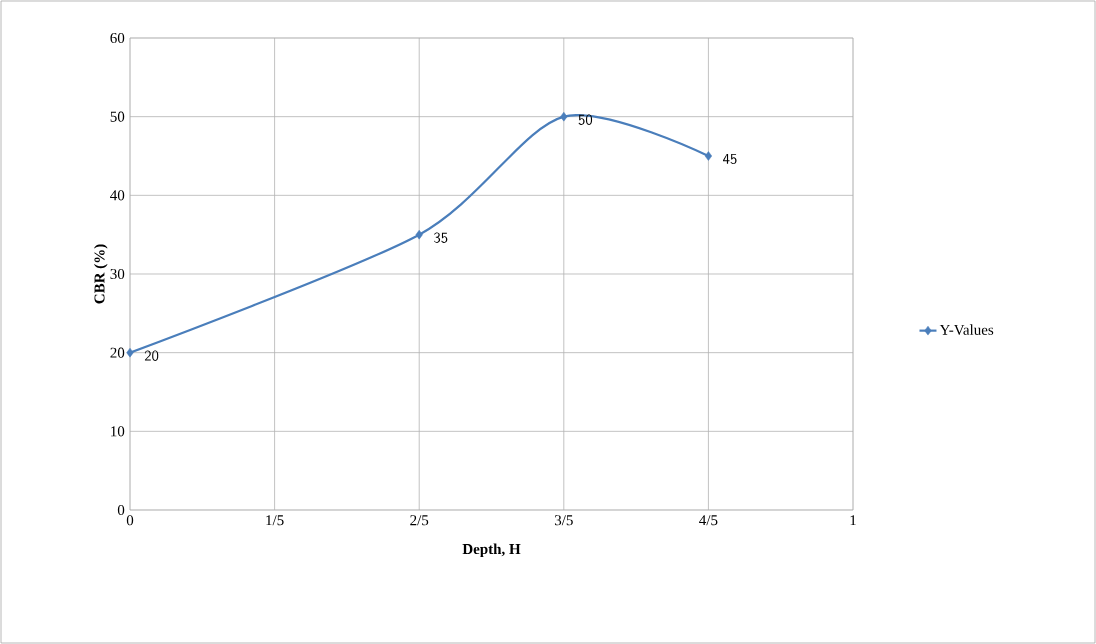 Image resolution: width=1096 pixels, height=644 pixels. Describe the element at coordinates (130, 520) in the screenshot. I see `x-tick-label: 0` at that location.